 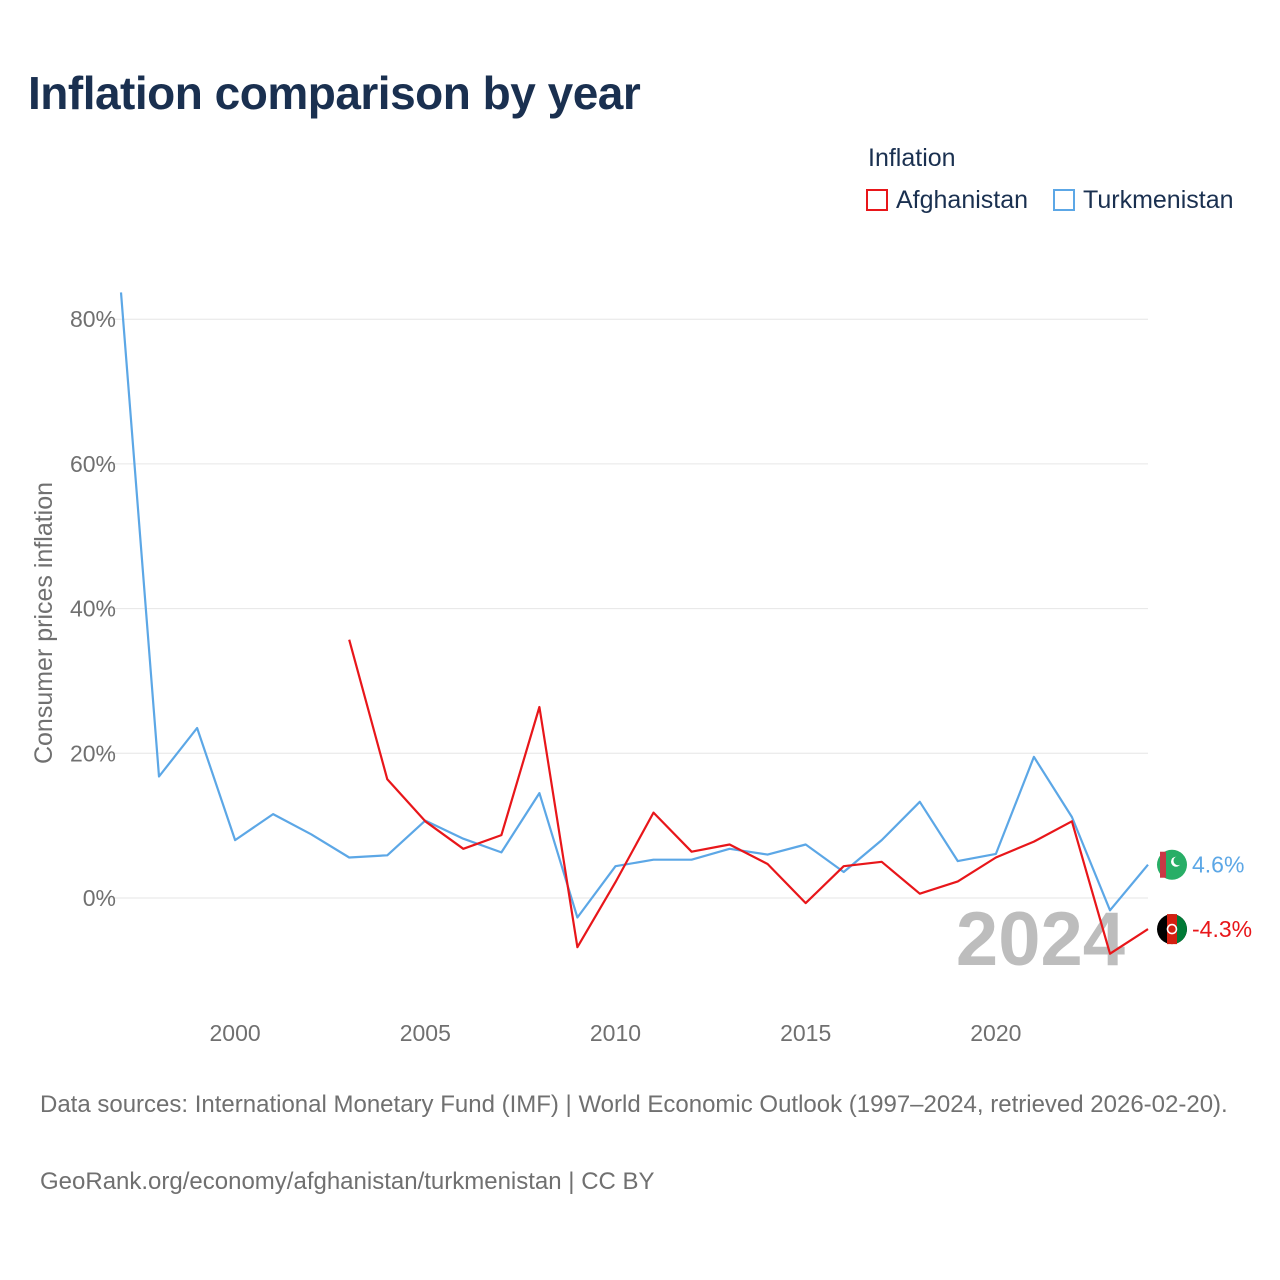 What do you see at coordinates (805, 1033) in the screenshot?
I see `x-tick-label: 2015` at bounding box center [805, 1033].